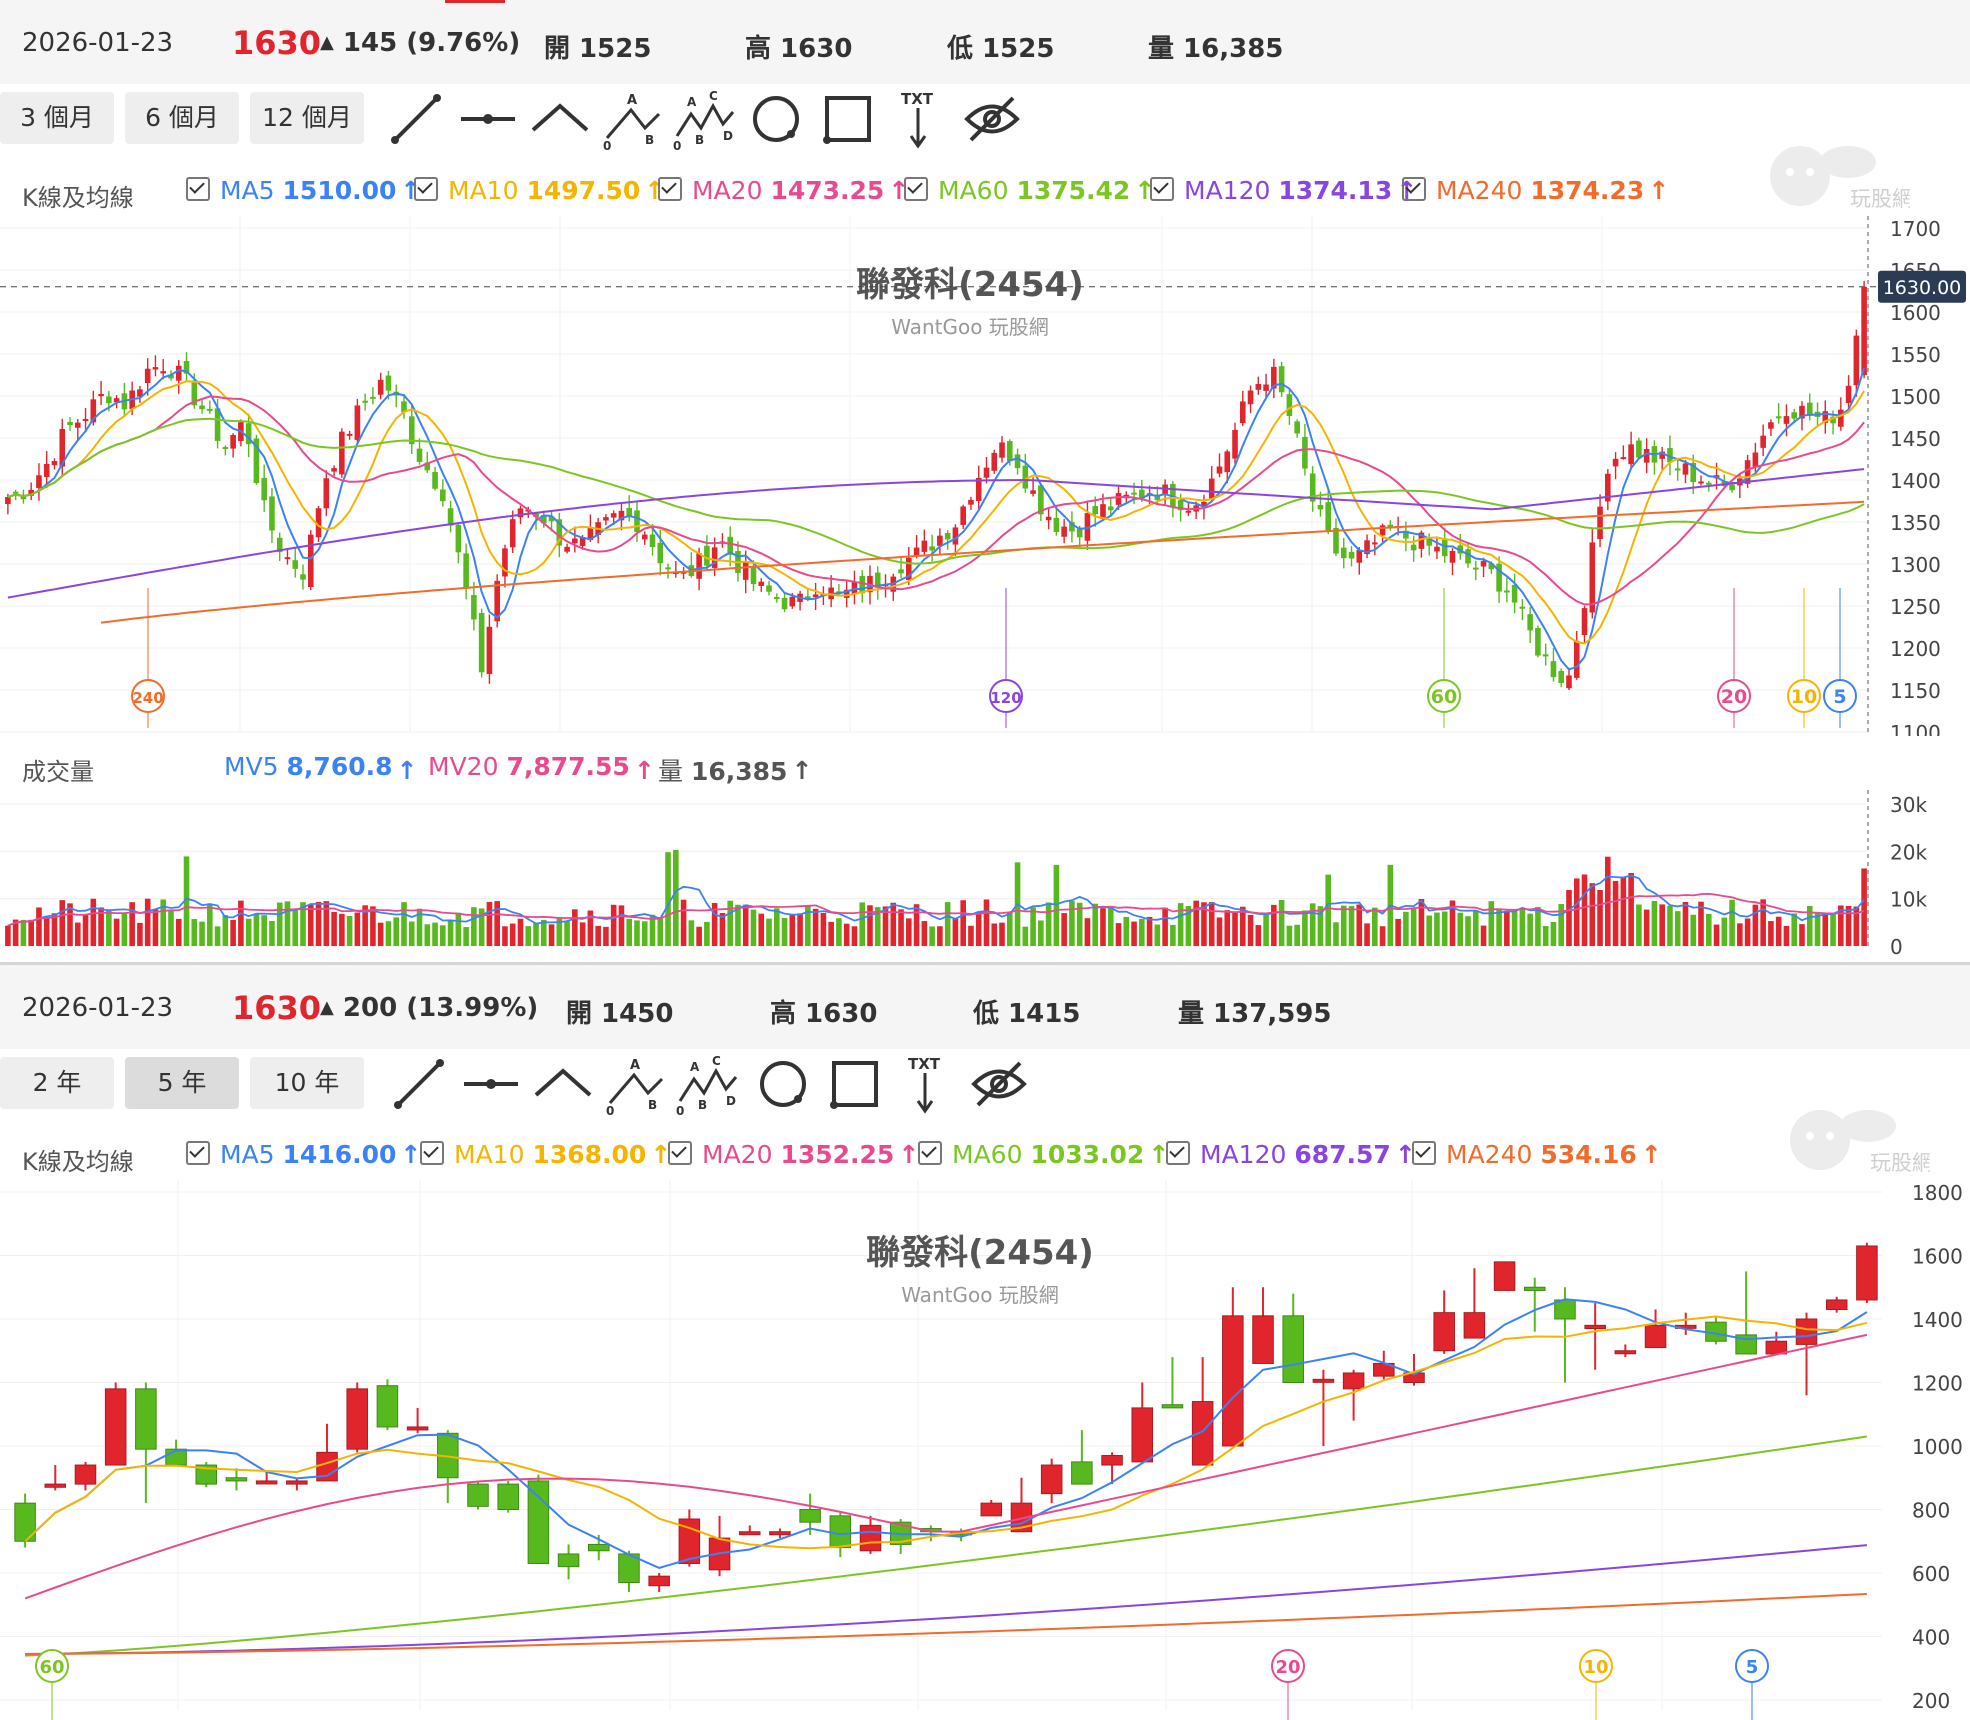 The height and width of the screenshot is (1720, 1970). Describe the element at coordinates (539, 190) in the screenshot. I see `ma10-toggle: MA10 1497.50 ↑` at that location.